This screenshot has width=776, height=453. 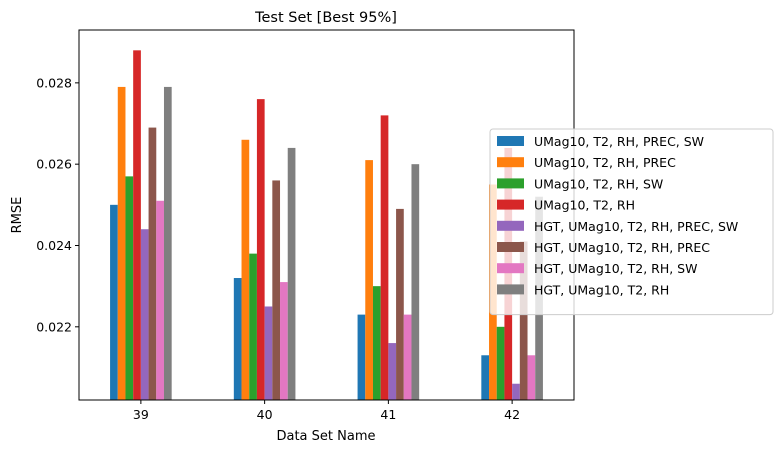 What do you see at coordinates (605, 162) in the screenshot?
I see `legend-label: UMag10, T2, RH, PREC` at bounding box center [605, 162].